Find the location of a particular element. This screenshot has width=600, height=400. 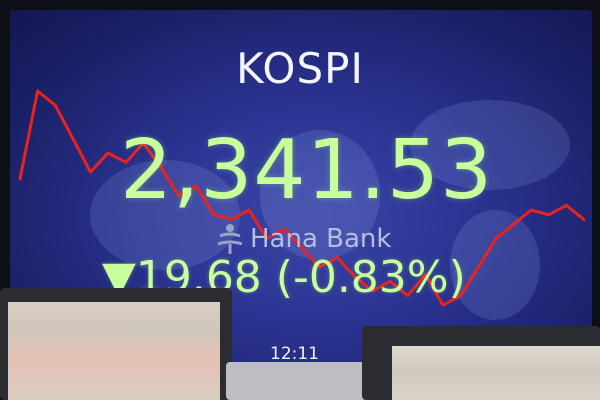

foreground-monitor-right is located at coordinates (481, 363).